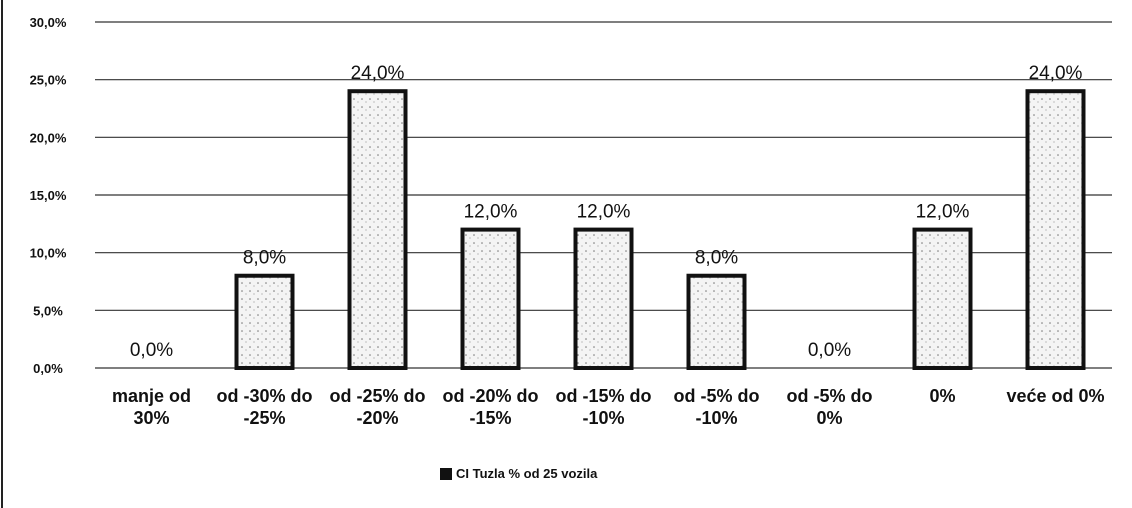  I want to click on x-tick-label: od -30% do -25%, so click(264, 407).